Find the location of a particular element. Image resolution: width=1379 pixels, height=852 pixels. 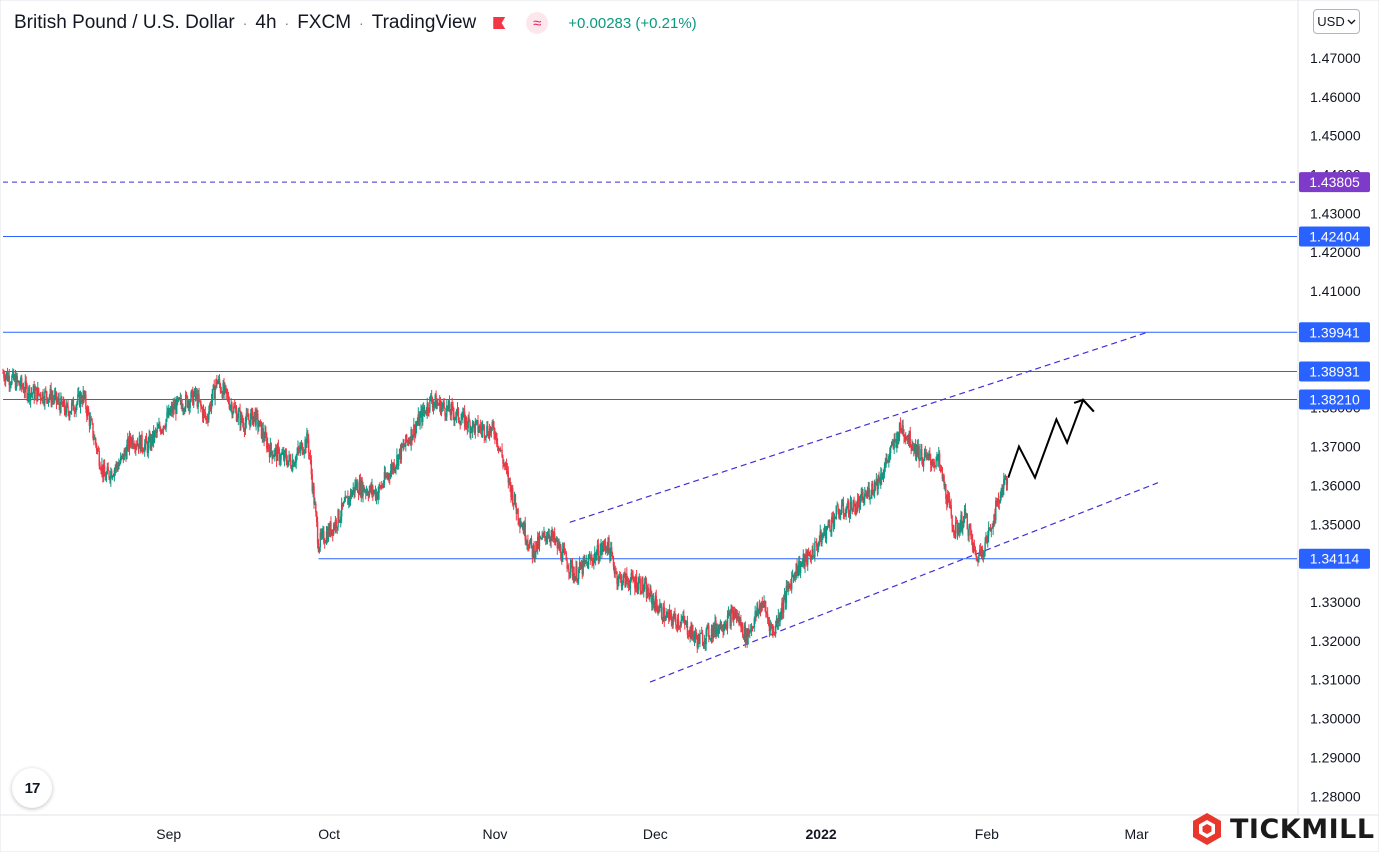

currency-selector: USD is located at coordinates (1336, 21).